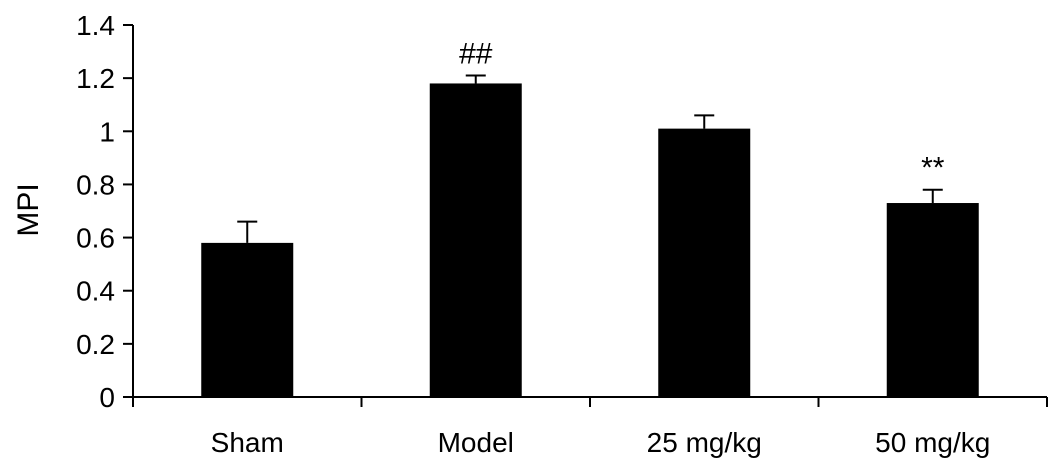  I want to click on x-tick-label: Sham, so click(247, 442).